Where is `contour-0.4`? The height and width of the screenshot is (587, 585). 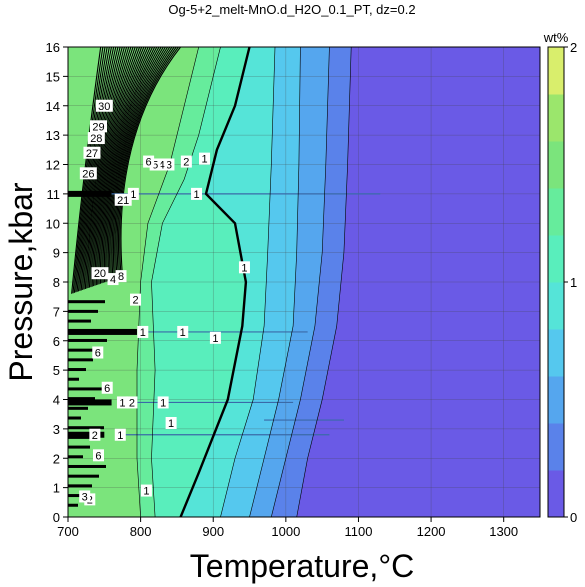
contour-0.4 is located at coordinates (300, 282).